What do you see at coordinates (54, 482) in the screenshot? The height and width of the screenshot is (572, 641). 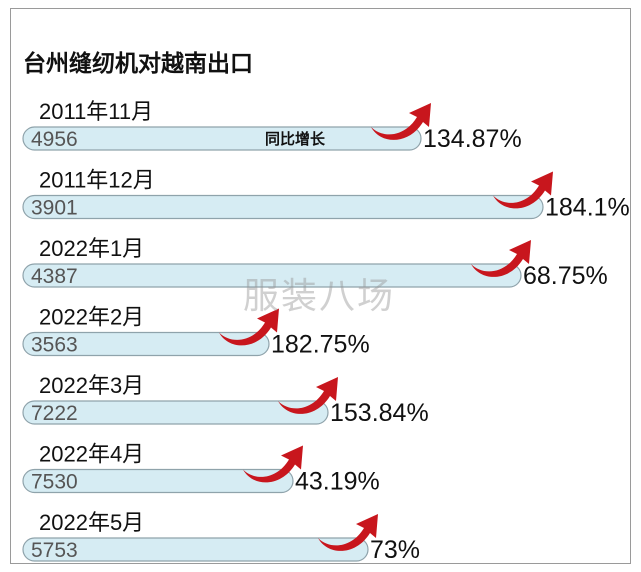 I see `bar-value-label: 7530` at bounding box center [54, 482].